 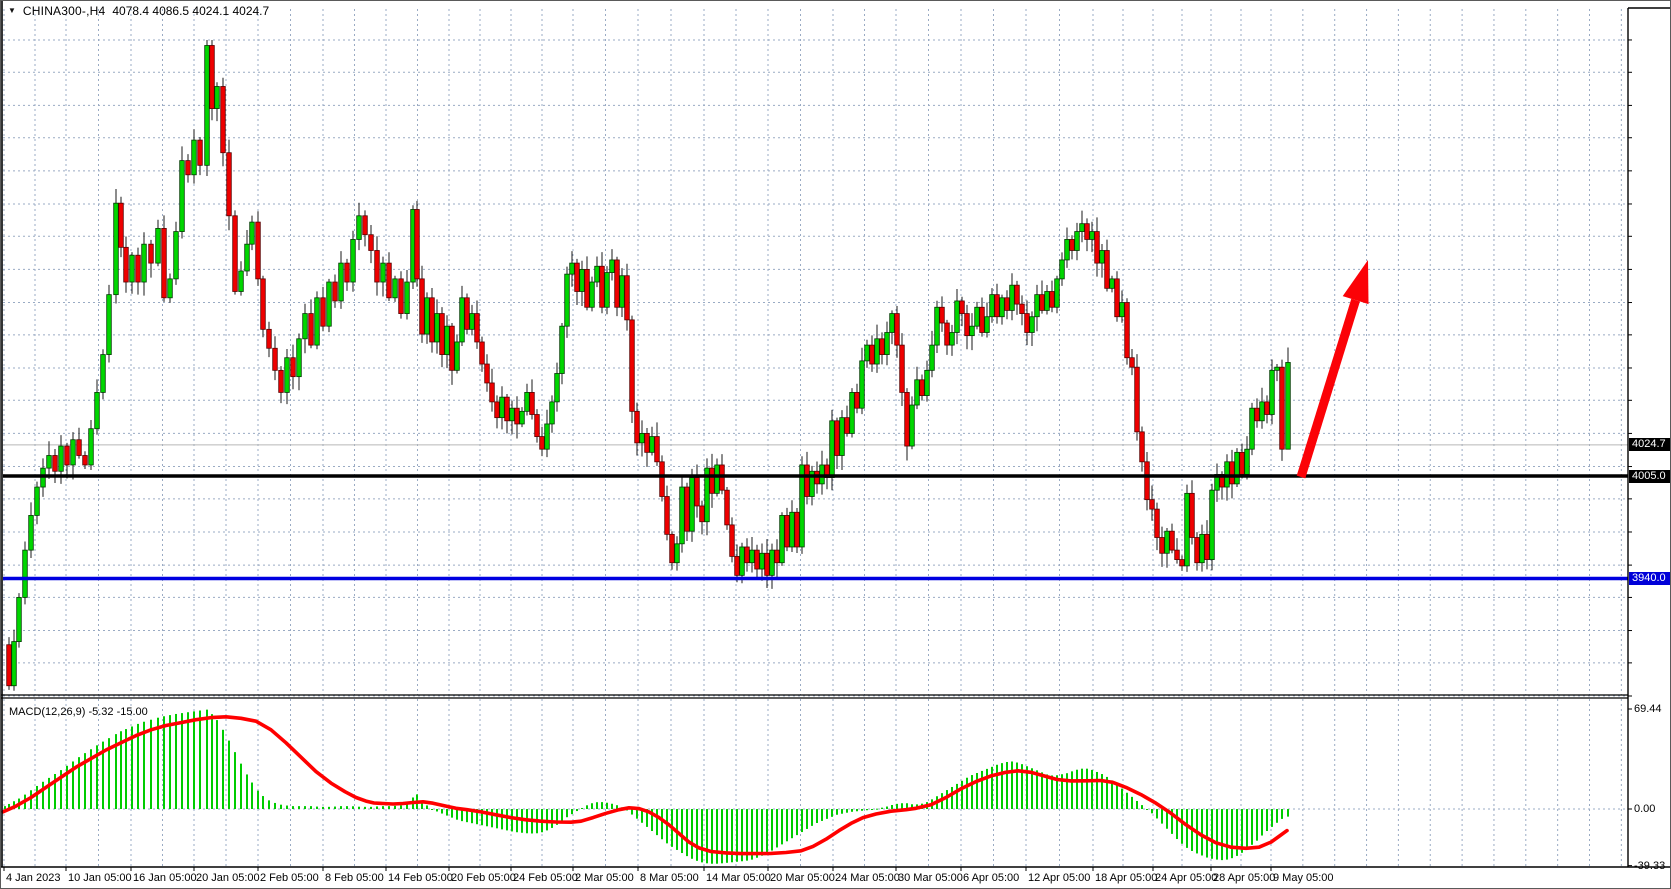 What do you see at coordinates (991, 878) in the screenshot?
I see `time-tick-label: 6 Apr 05:00` at bounding box center [991, 878].